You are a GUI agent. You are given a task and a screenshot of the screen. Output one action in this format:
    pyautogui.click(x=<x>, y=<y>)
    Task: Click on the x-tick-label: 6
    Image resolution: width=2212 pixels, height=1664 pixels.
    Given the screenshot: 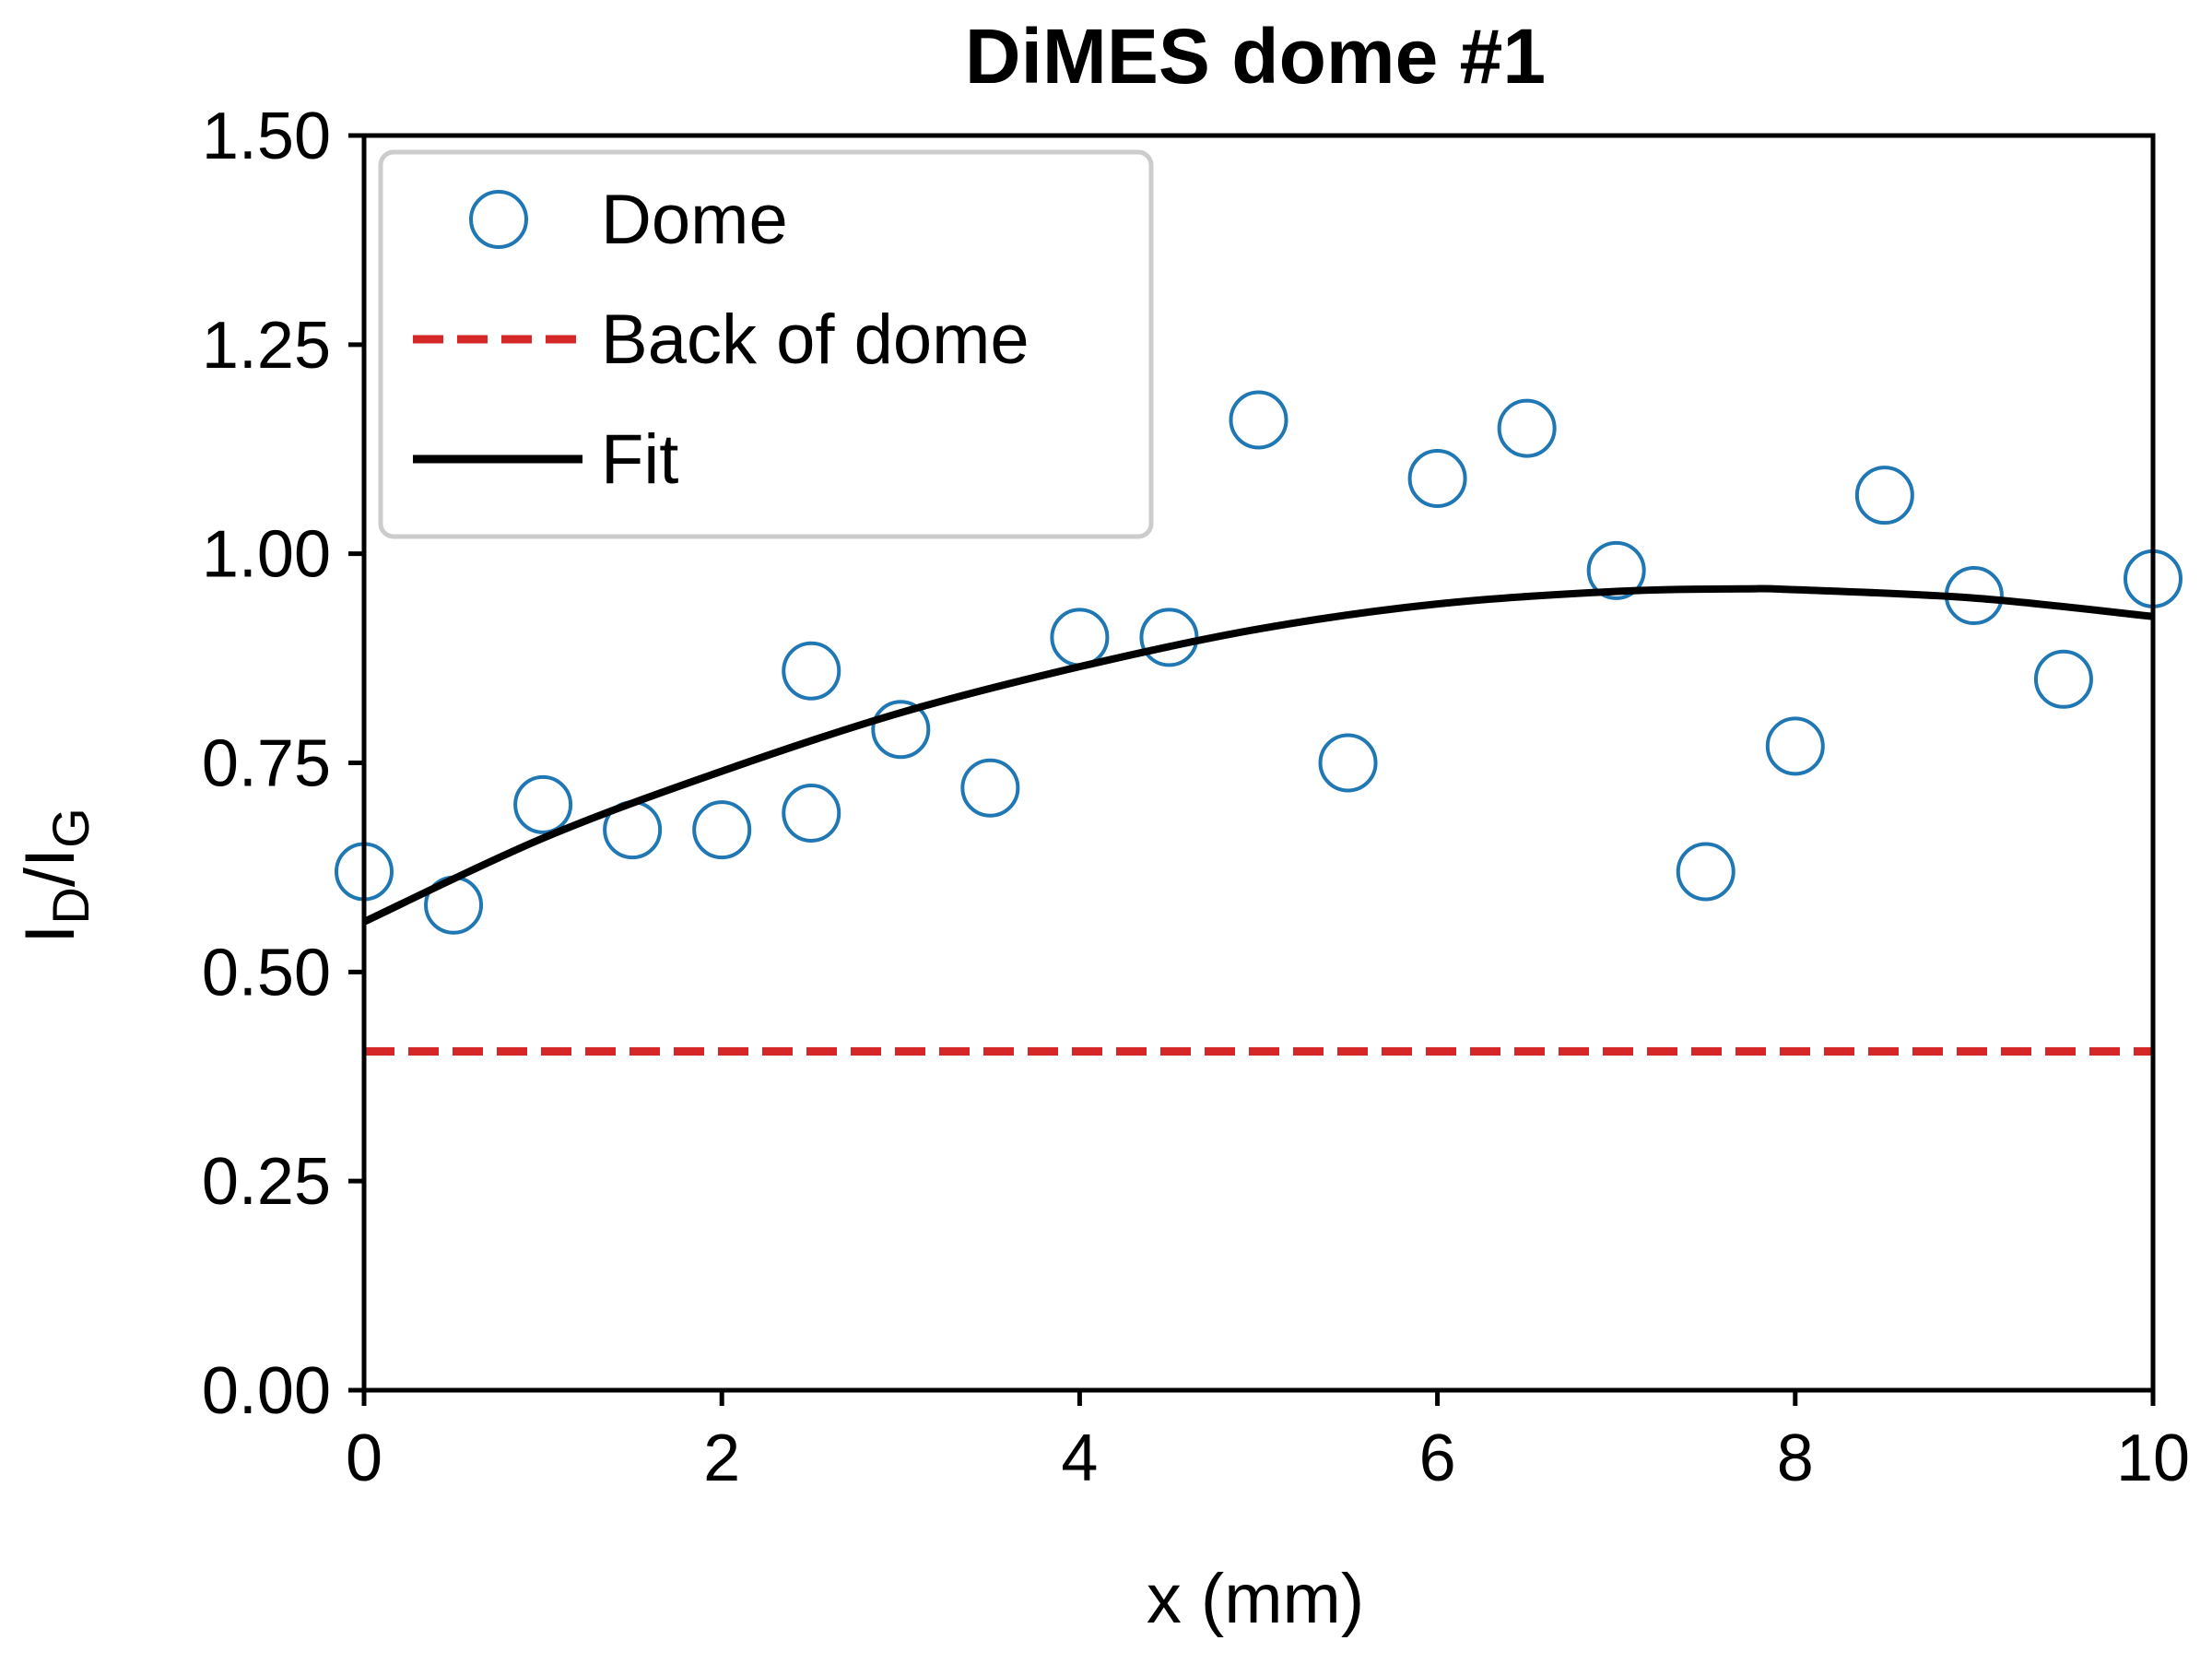 What is the action you would take?
    pyautogui.click(x=1437, y=1458)
    